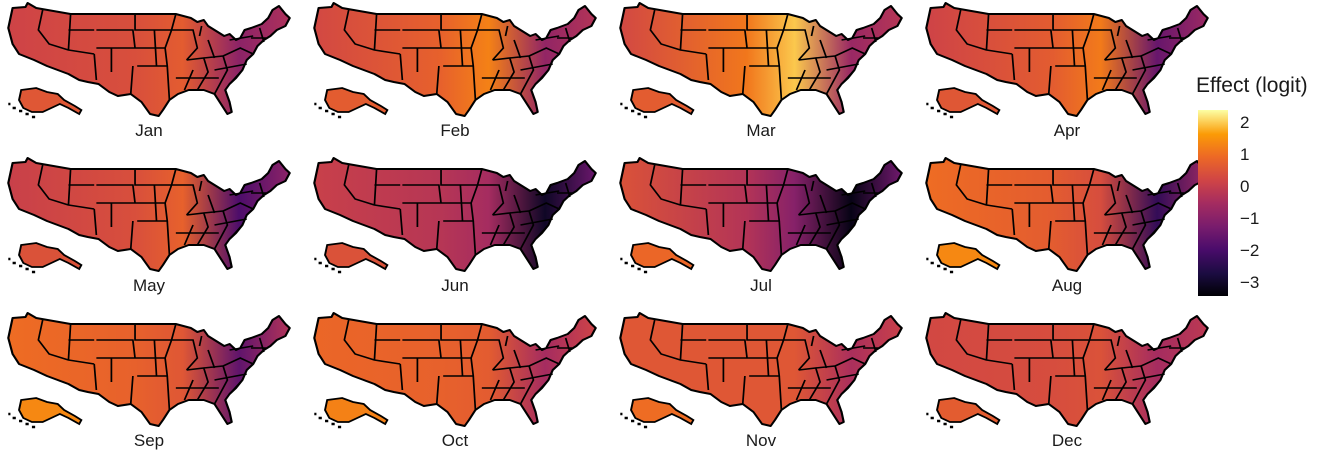 The width and height of the screenshot is (1336, 460). What do you see at coordinates (1250, 251) in the screenshot?
I see `legend-tick-label: −2` at bounding box center [1250, 251].